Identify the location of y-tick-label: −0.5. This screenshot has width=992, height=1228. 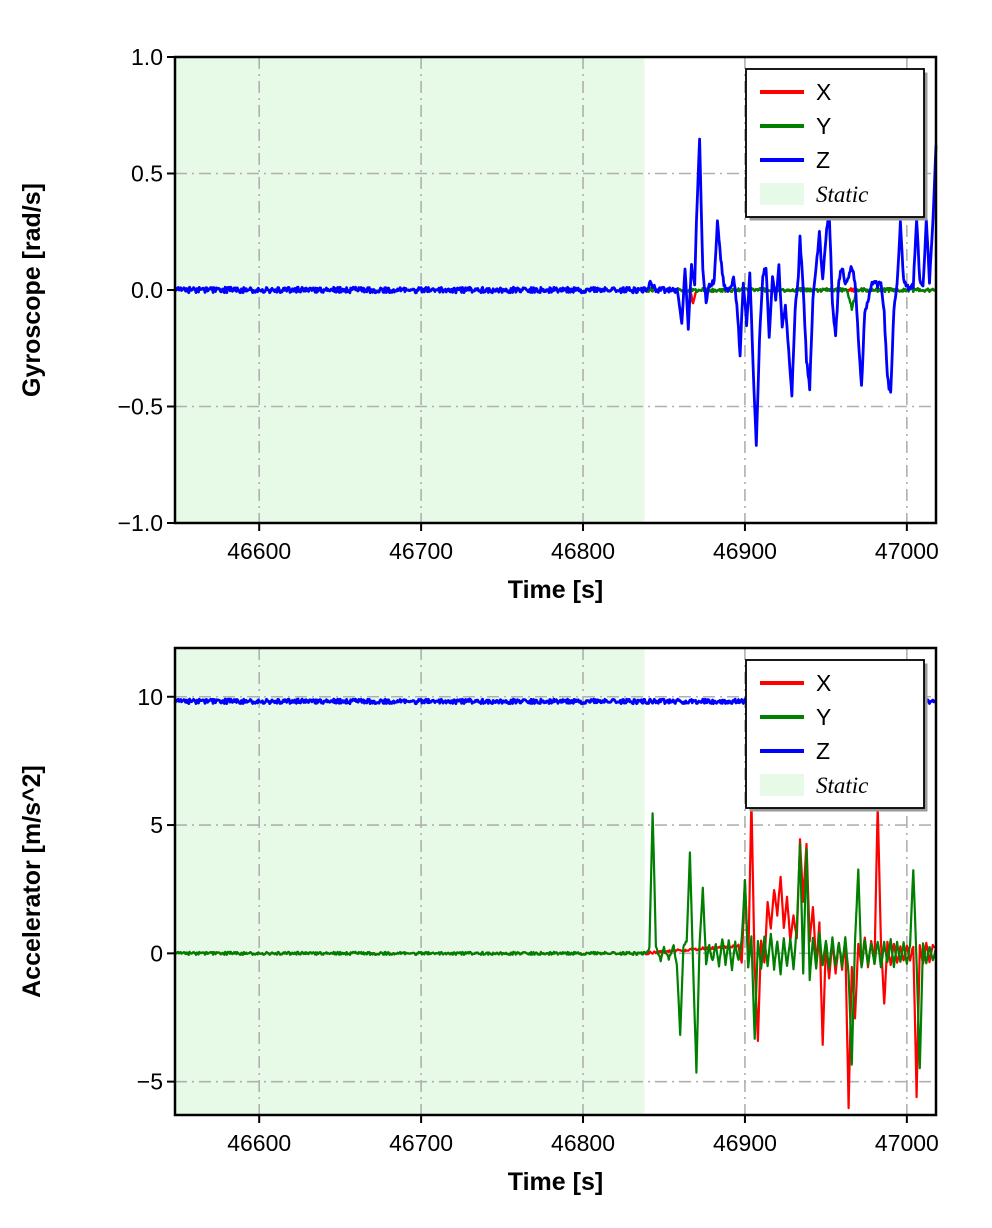
(140, 407).